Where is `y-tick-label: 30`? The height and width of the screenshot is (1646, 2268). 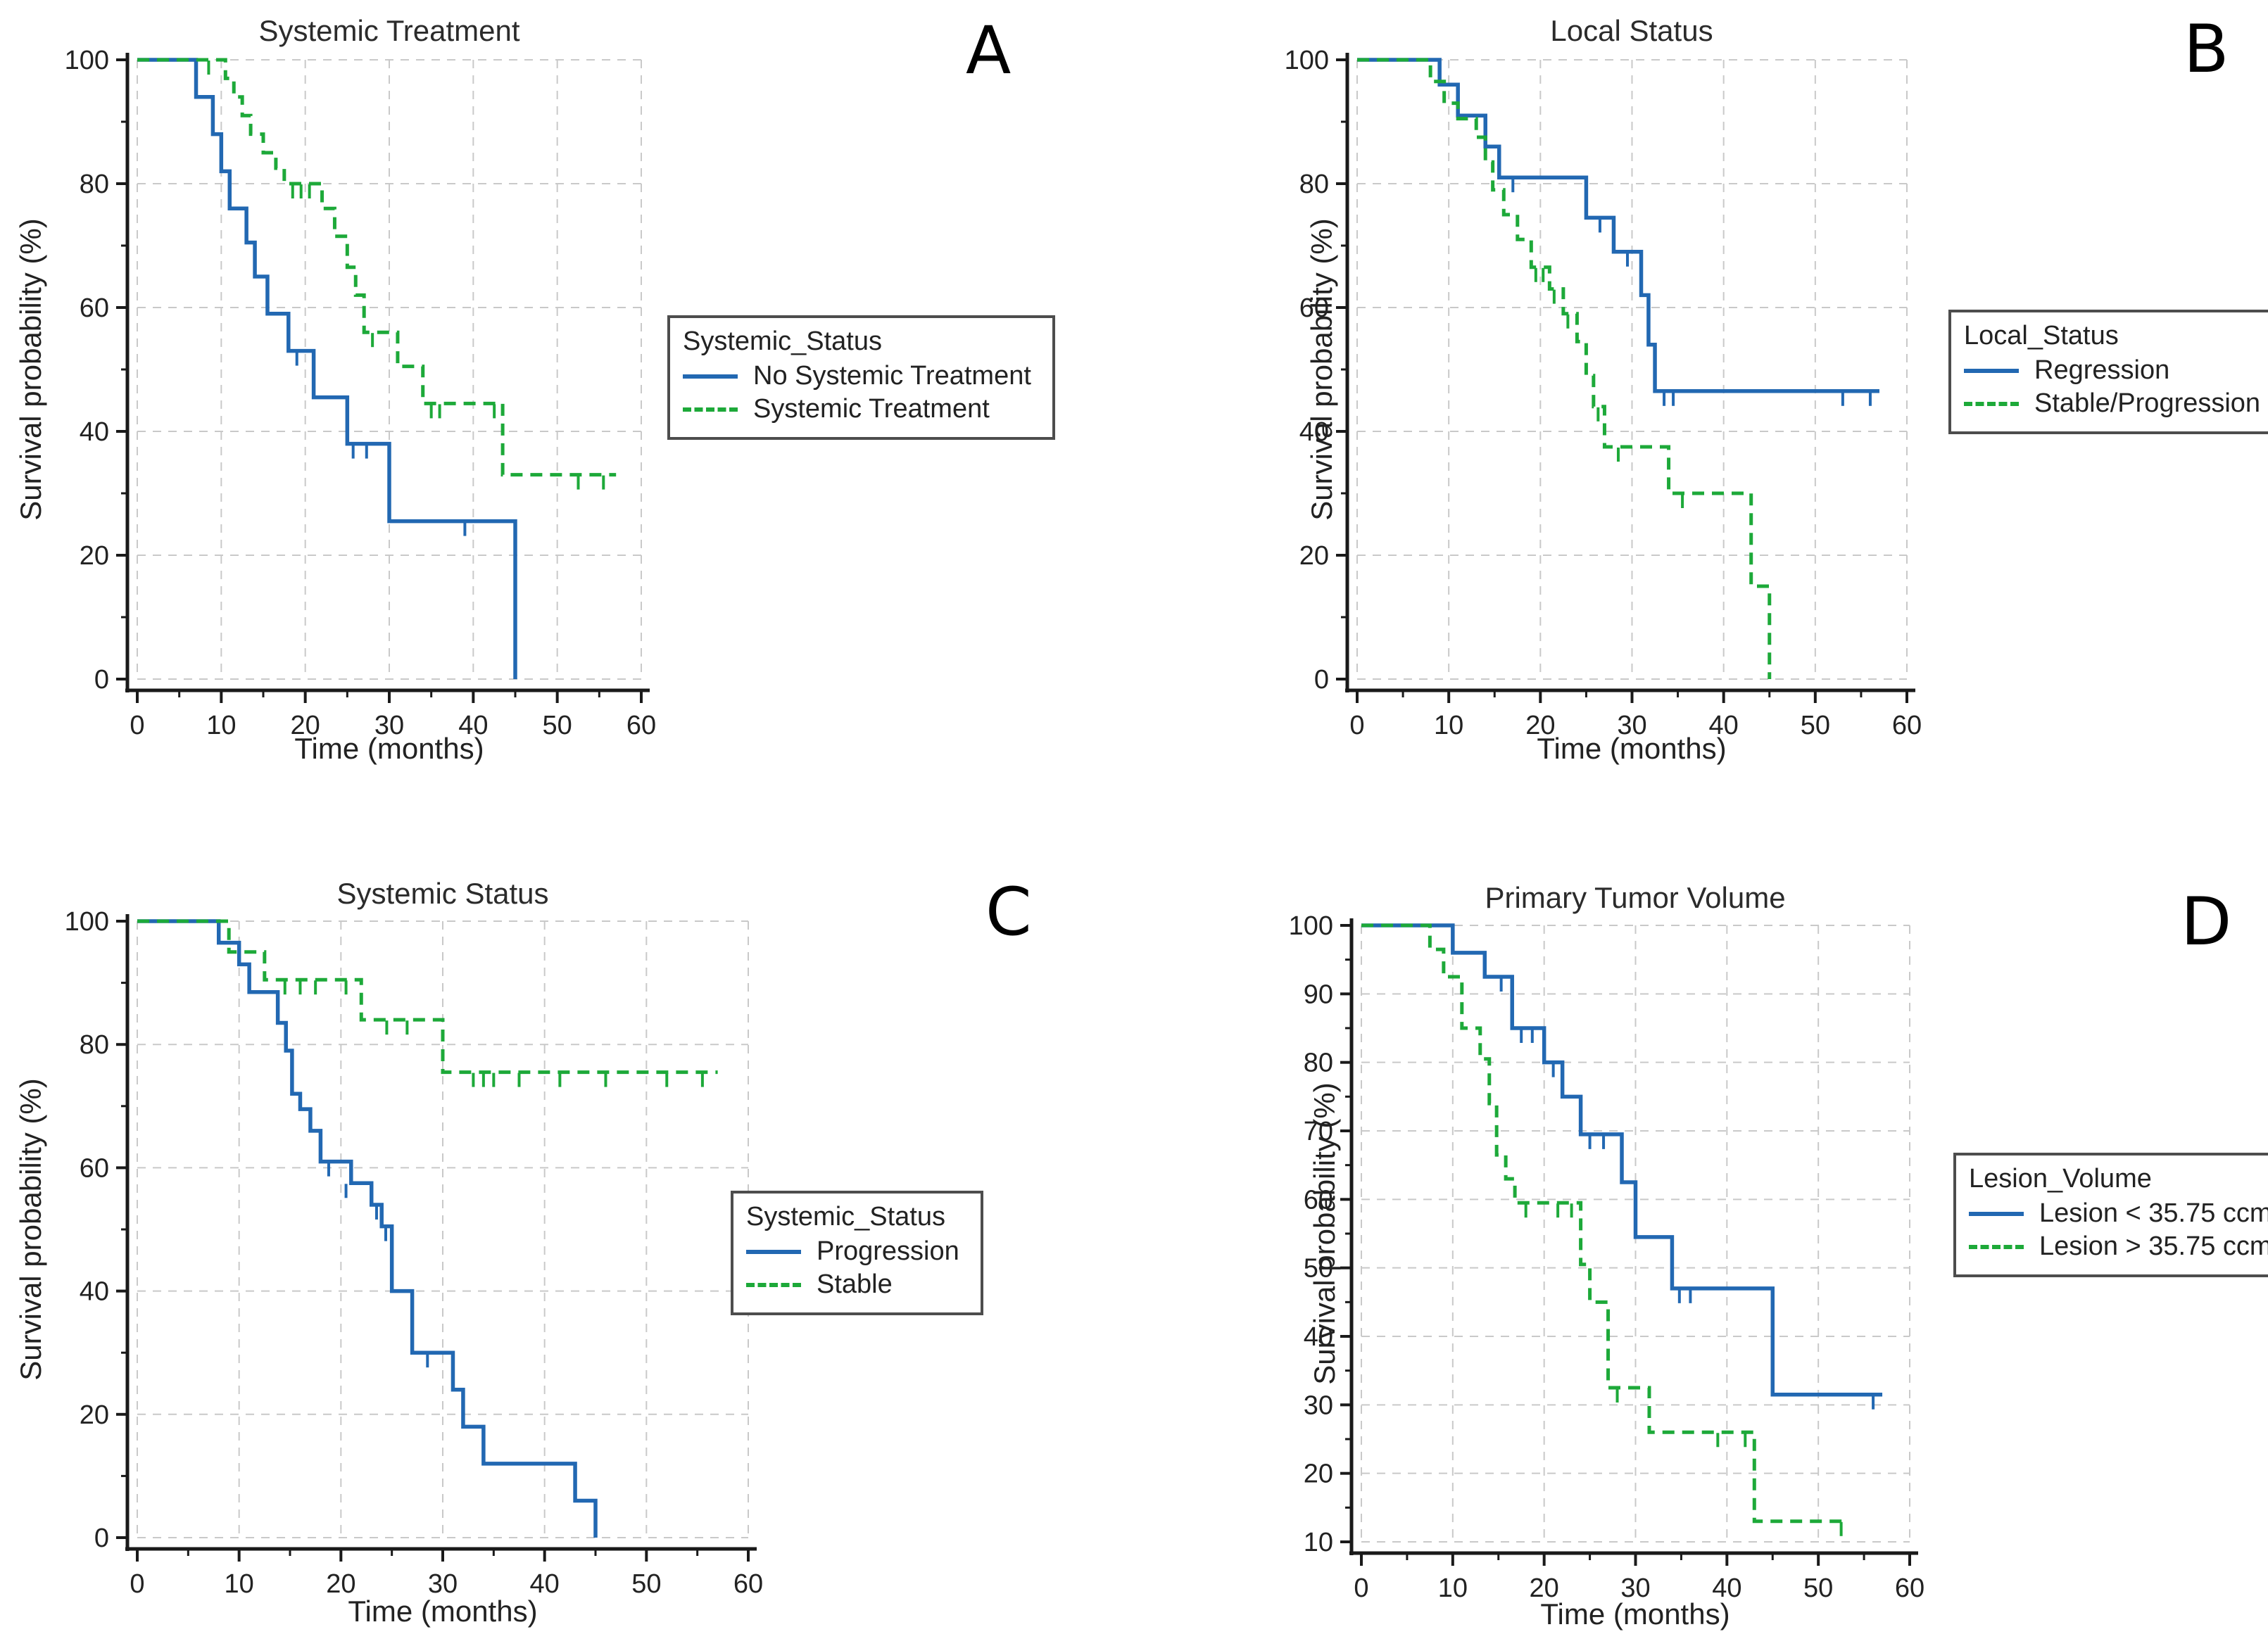
y-tick-label: 30 is located at coordinates (1318, 1405).